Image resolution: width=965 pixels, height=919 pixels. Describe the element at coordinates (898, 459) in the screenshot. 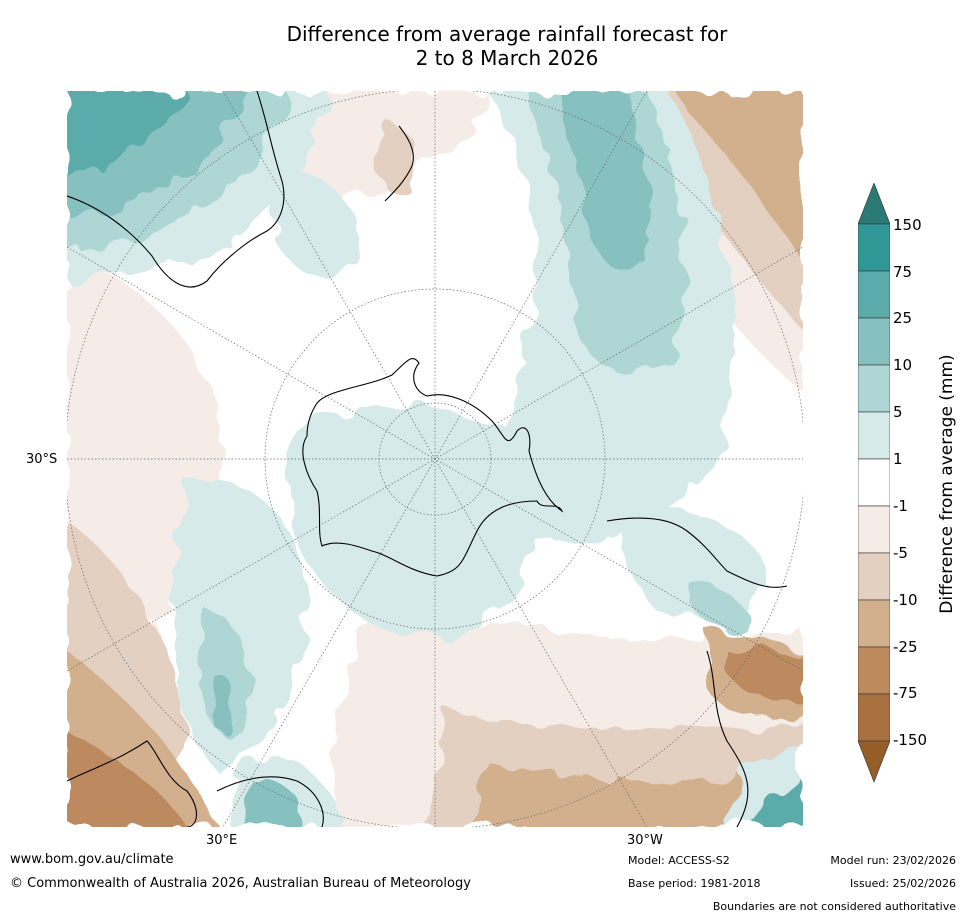

I see `colorbar-tick: 1` at that location.